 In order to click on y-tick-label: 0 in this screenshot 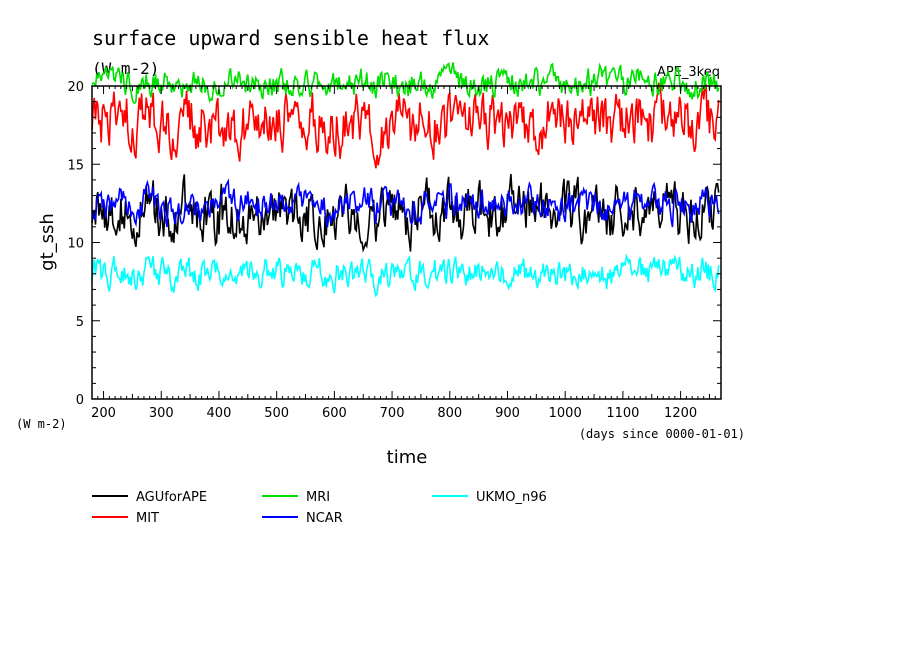, I will do `click(80, 400)`.